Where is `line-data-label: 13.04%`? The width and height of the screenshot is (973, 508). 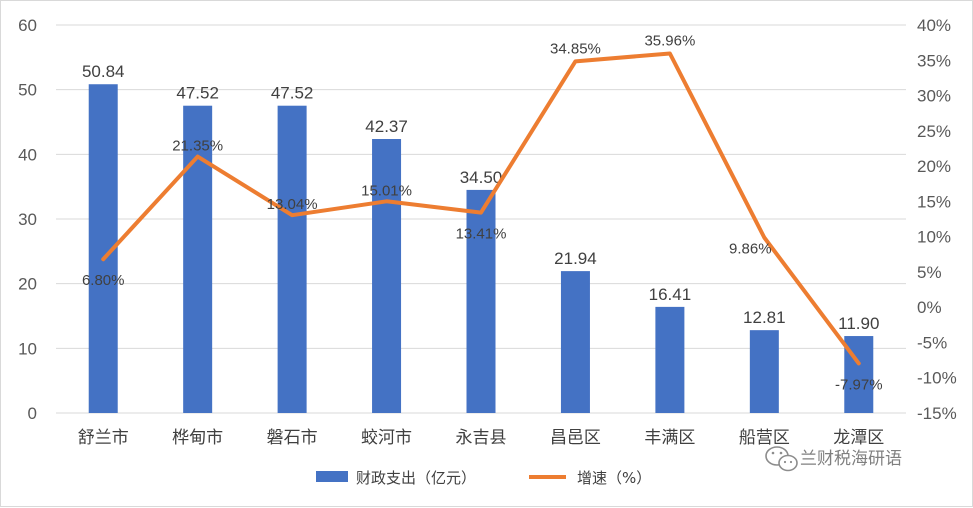
line-data-label: 13.04% is located at coordinates (292, 204).